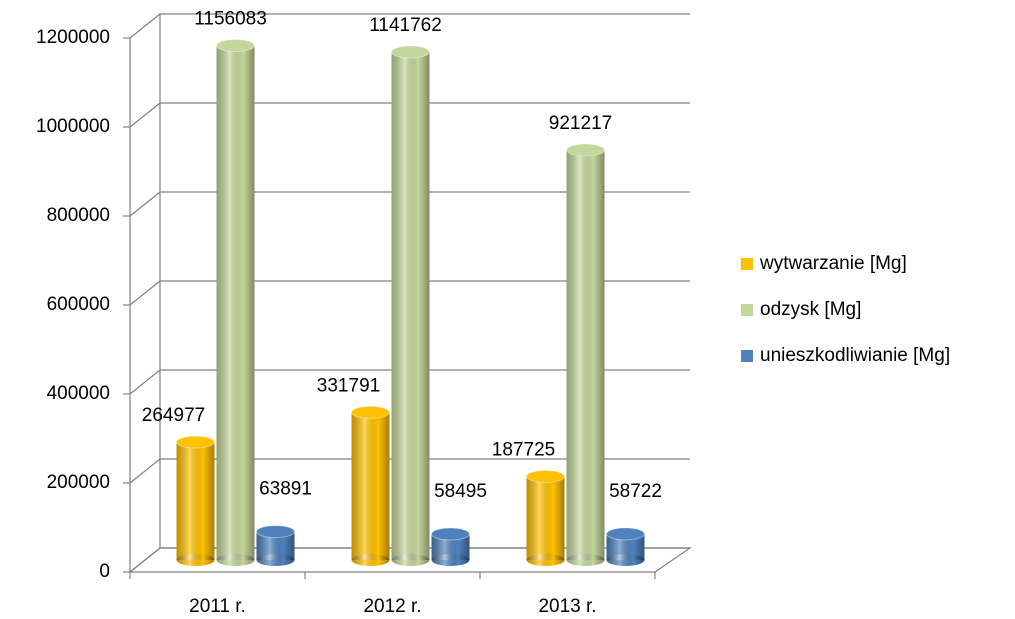 Image resolution: width=1015 pixels, height=619 pixels. I want to click on legend-label: wytwarzanie [Mg], so click(833, 263).